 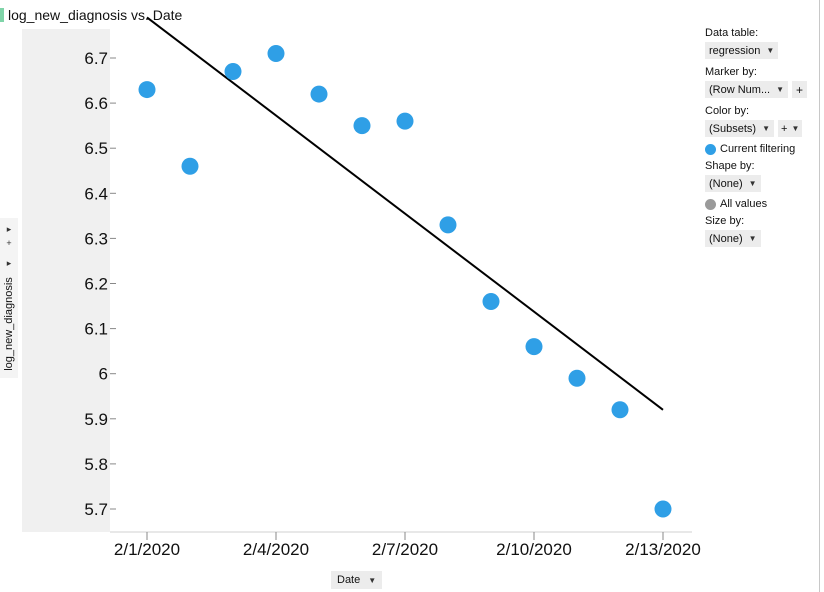 What do you see at coordinates (96, 509) in the screenshot?
I see `y-tick-label: 5.7` at bounding box center [96, 509].